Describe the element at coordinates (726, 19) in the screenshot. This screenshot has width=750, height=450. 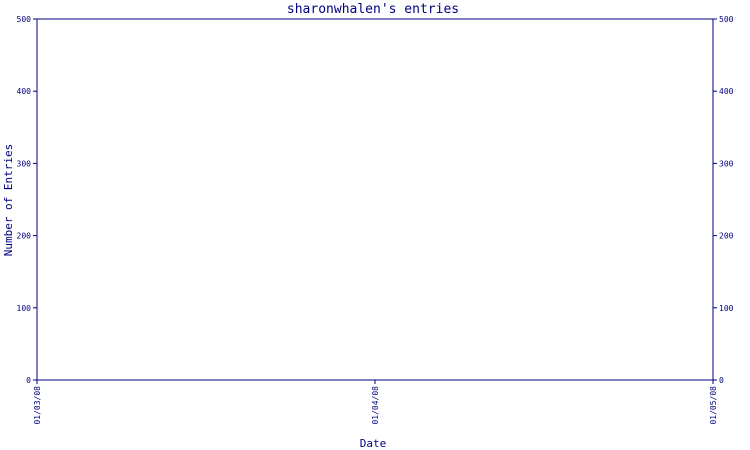
I see `y-tick-label-right: 500` at that location.